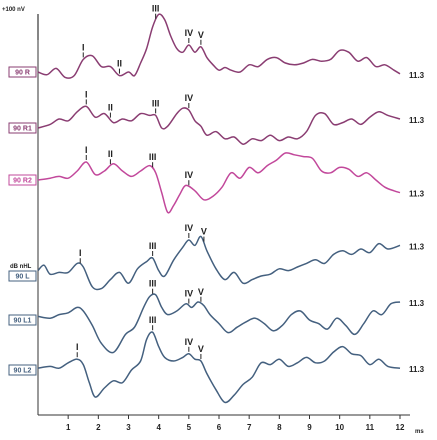 This screenshot has height=440, width=437. What do you see at coordinates (419, 432) in the screenshot?
I see `x-axis-label: ms` at bounding box center [419, 432].